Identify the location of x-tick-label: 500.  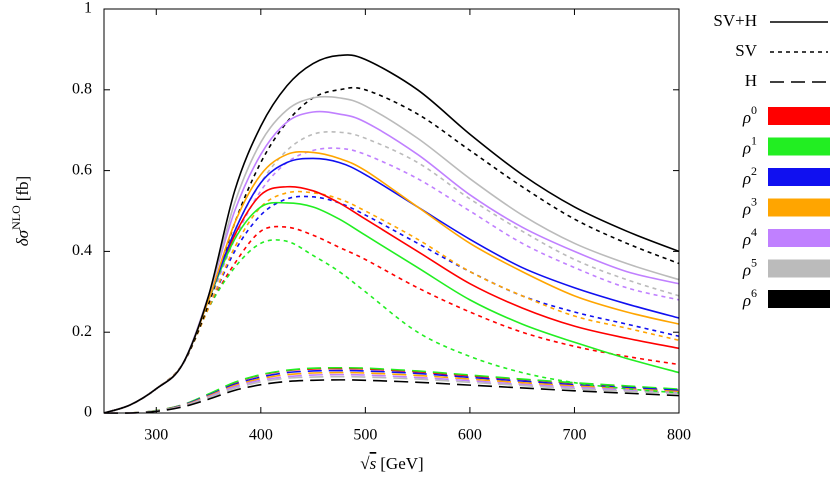
(365, 435).